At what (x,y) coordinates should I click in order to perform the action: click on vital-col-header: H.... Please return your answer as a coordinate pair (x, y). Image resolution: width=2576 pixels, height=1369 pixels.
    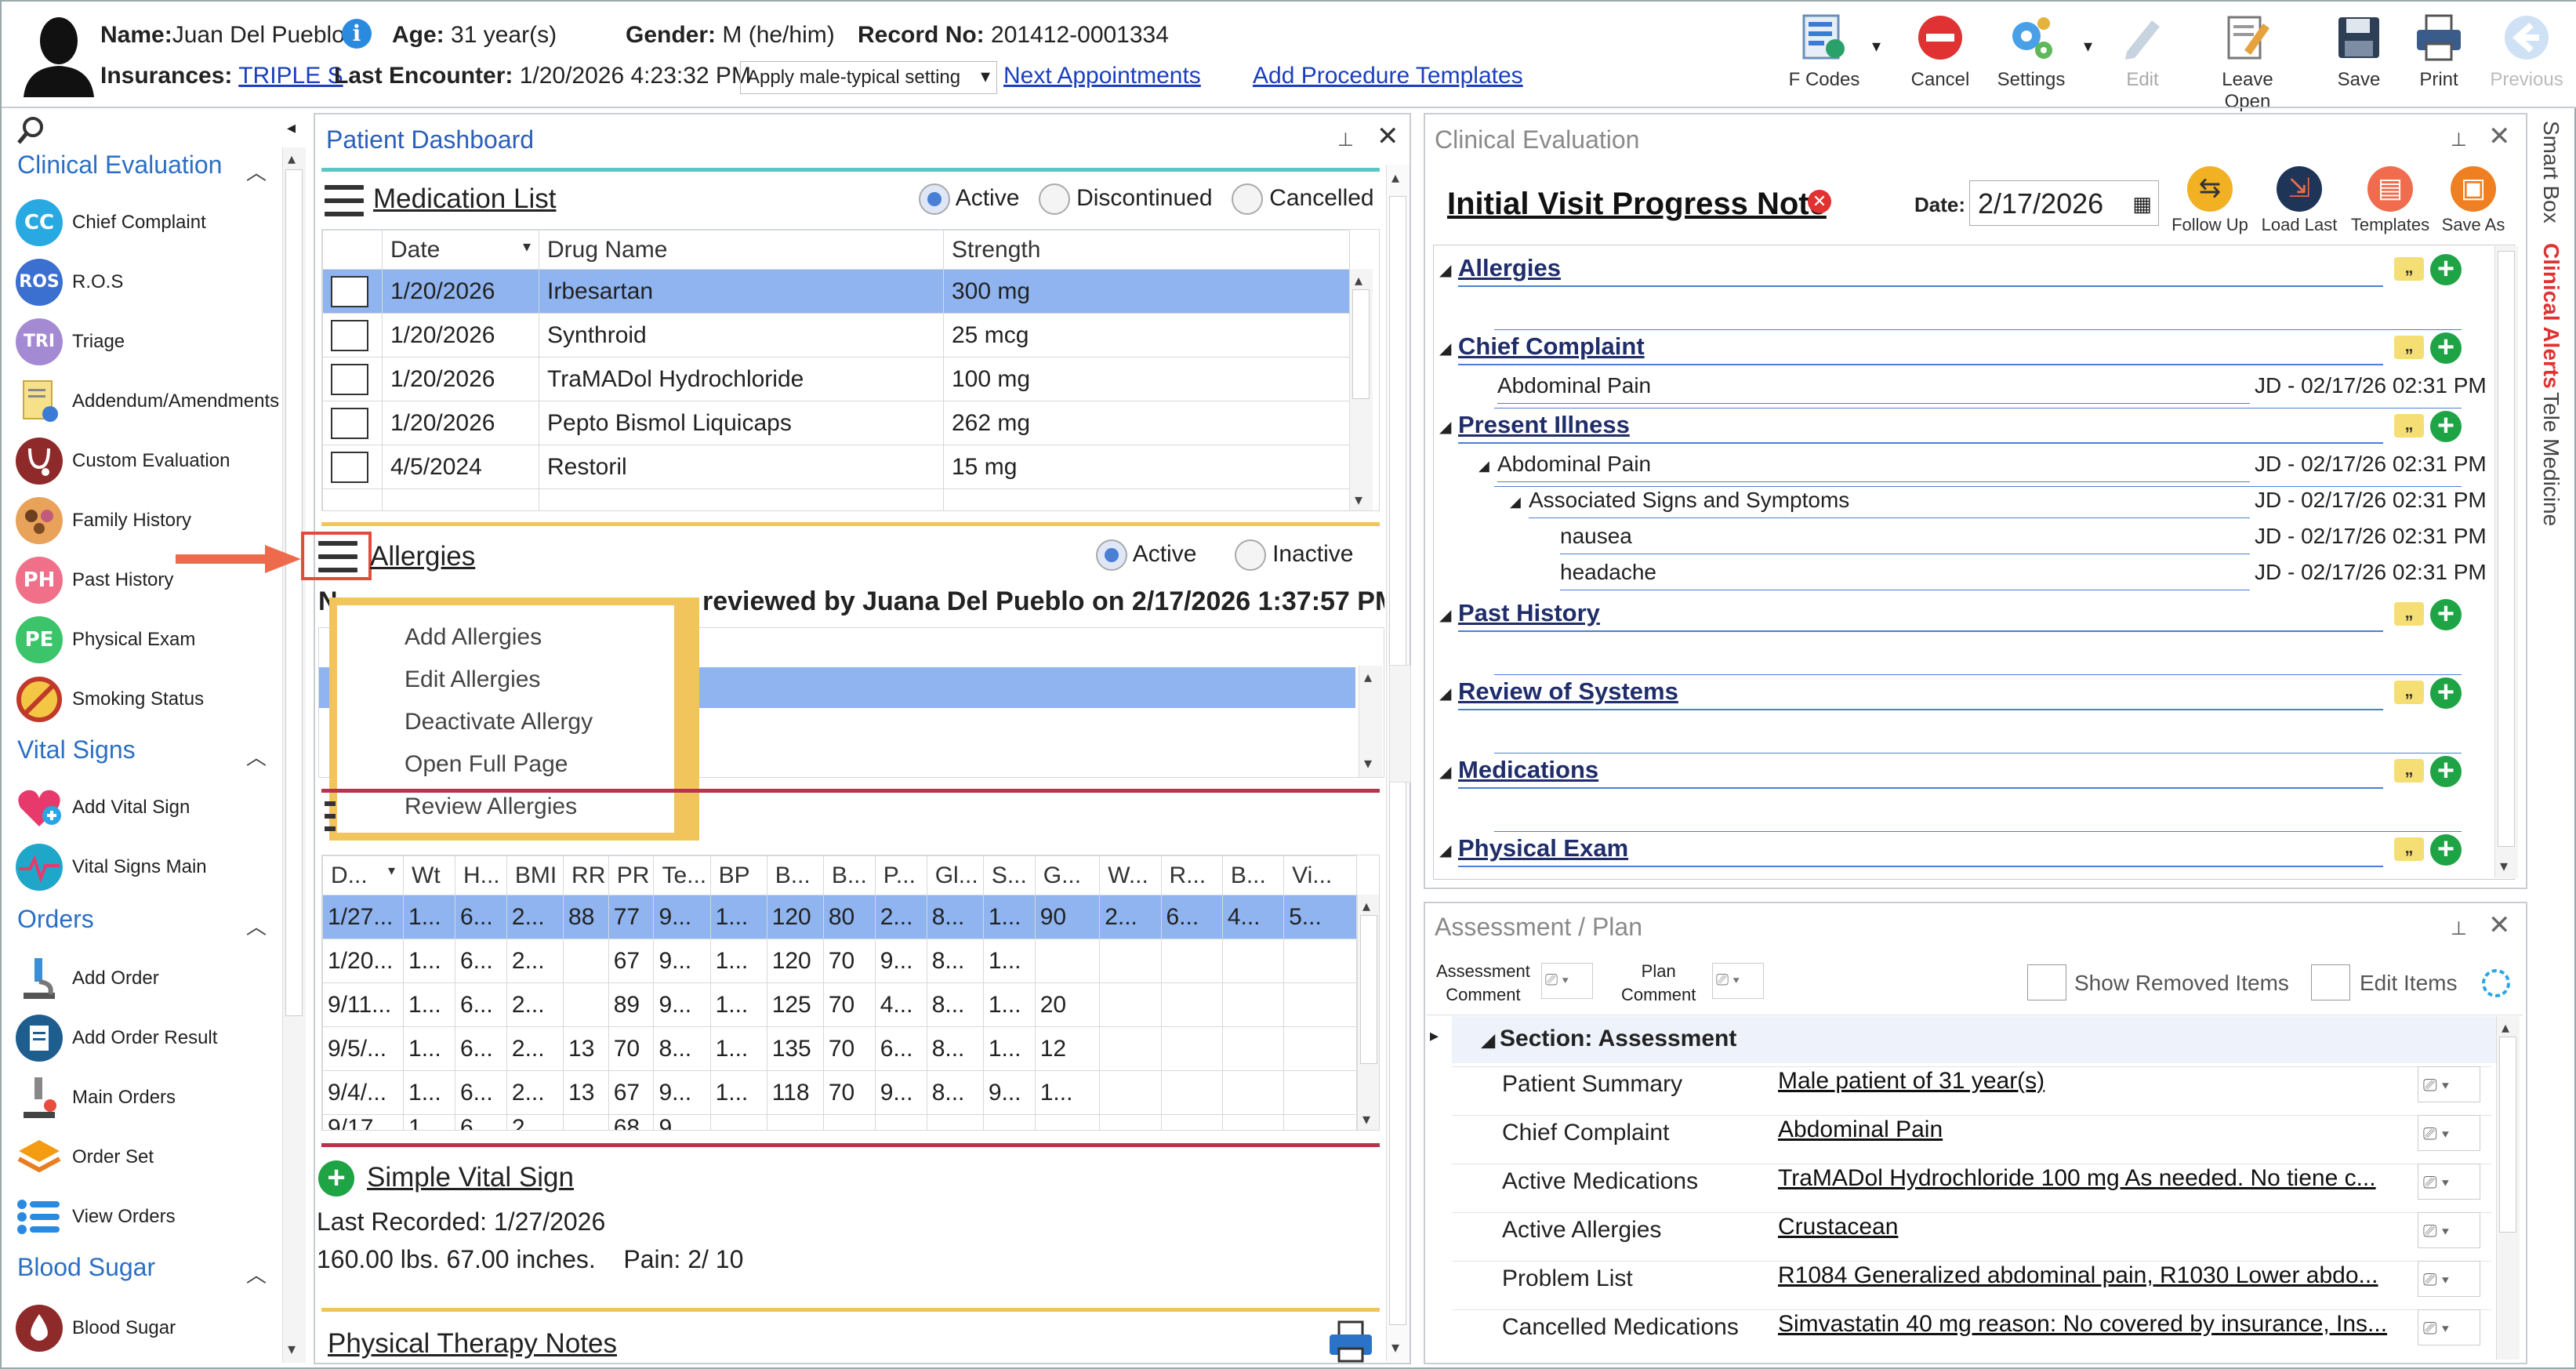
    Looking at the image, I should click on (481, 875).